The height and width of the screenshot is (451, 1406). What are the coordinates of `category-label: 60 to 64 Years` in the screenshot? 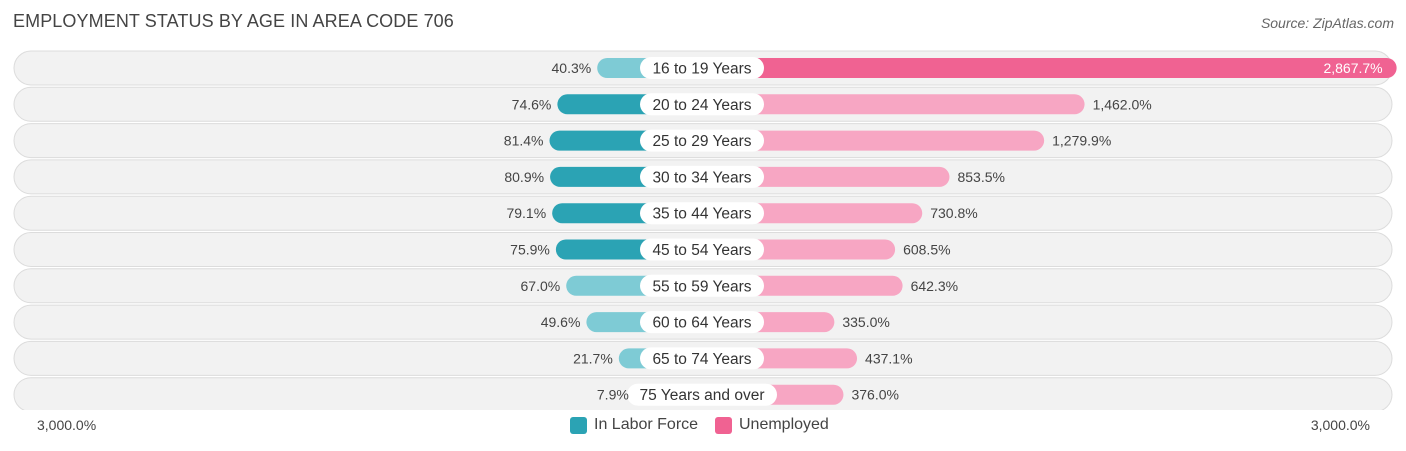 It's located at (701, 323).